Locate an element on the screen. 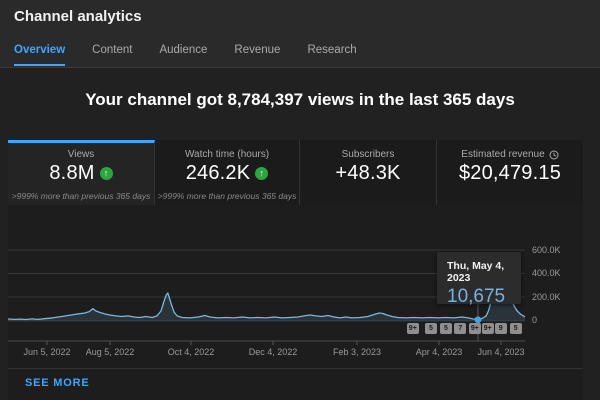 Image resolution: width=600 pixels, height=400 pixels. hover-point-dot is located at coordinates (478, 320).